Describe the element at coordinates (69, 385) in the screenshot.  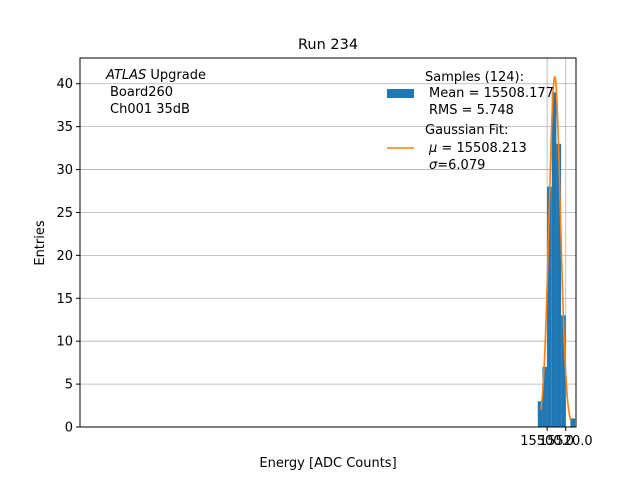
I see `y-tick-label-1: 5` at that location.